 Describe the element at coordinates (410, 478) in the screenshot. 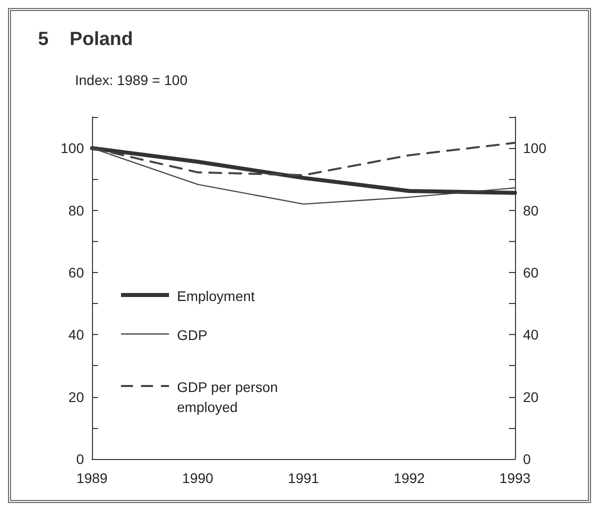

I see `x-tick-label: 1992` at that location.